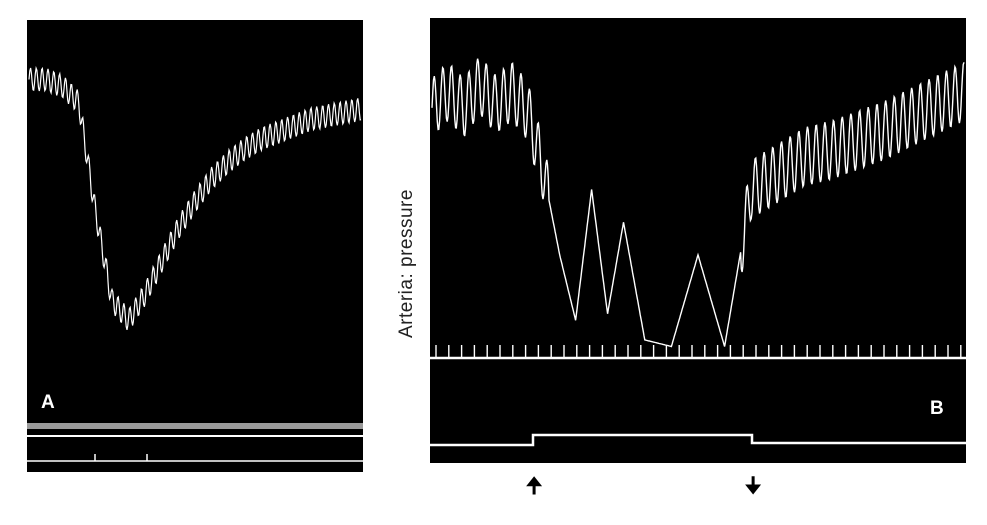 This screenshot has height=525, width=987. Describe the element at coordinates (698, 466) in the screenshot. I see `panel-b-bottom-strip` at that location.